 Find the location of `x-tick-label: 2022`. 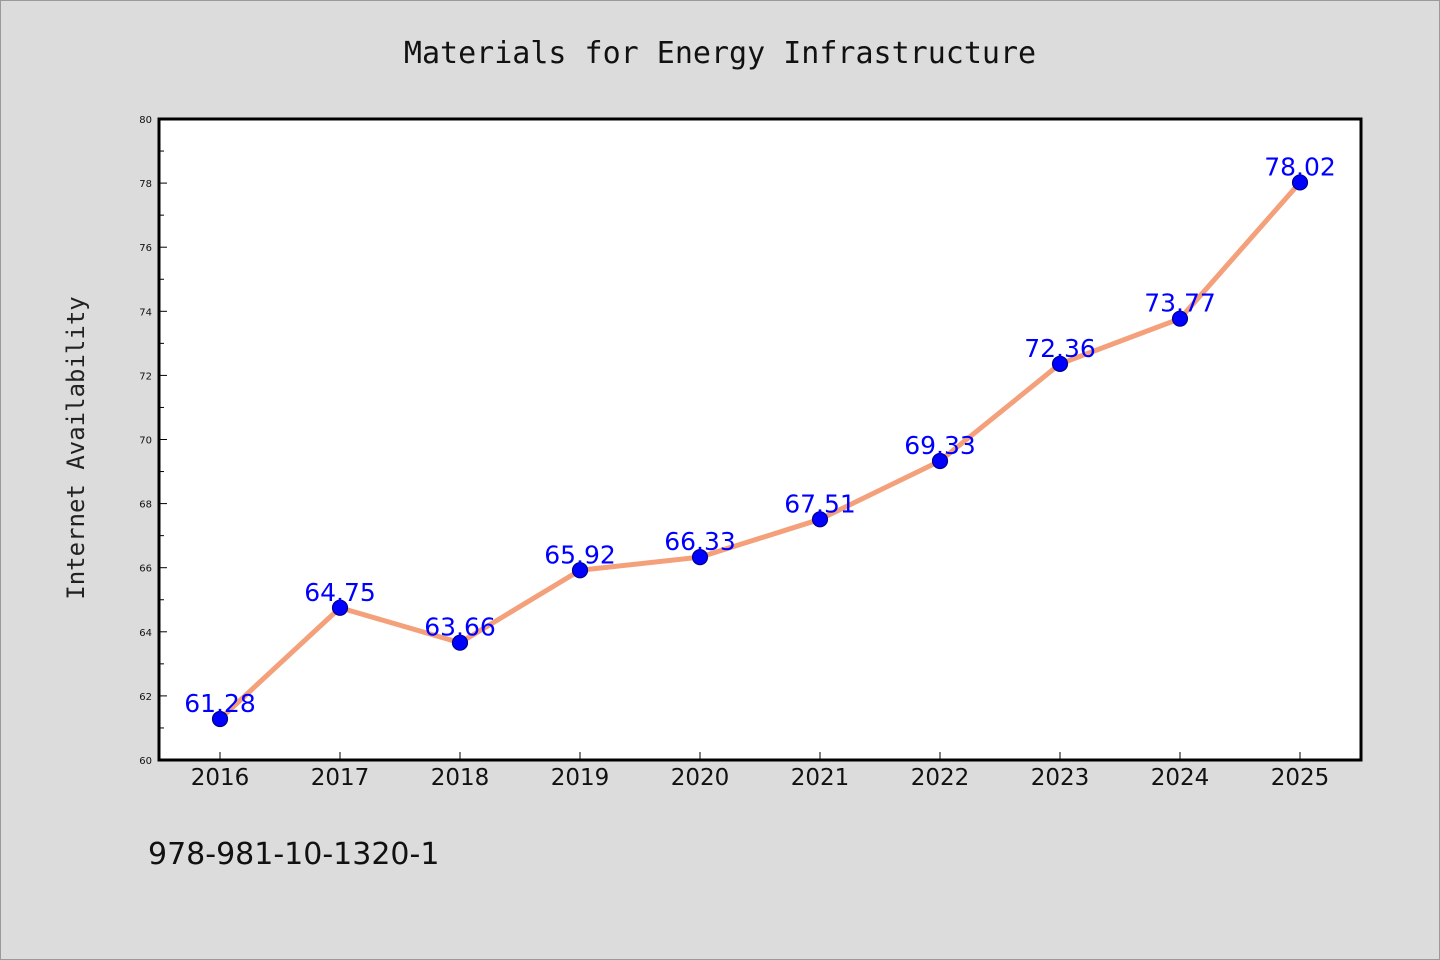

x-tick-label: 2022 is located at coordinates (940, 778).